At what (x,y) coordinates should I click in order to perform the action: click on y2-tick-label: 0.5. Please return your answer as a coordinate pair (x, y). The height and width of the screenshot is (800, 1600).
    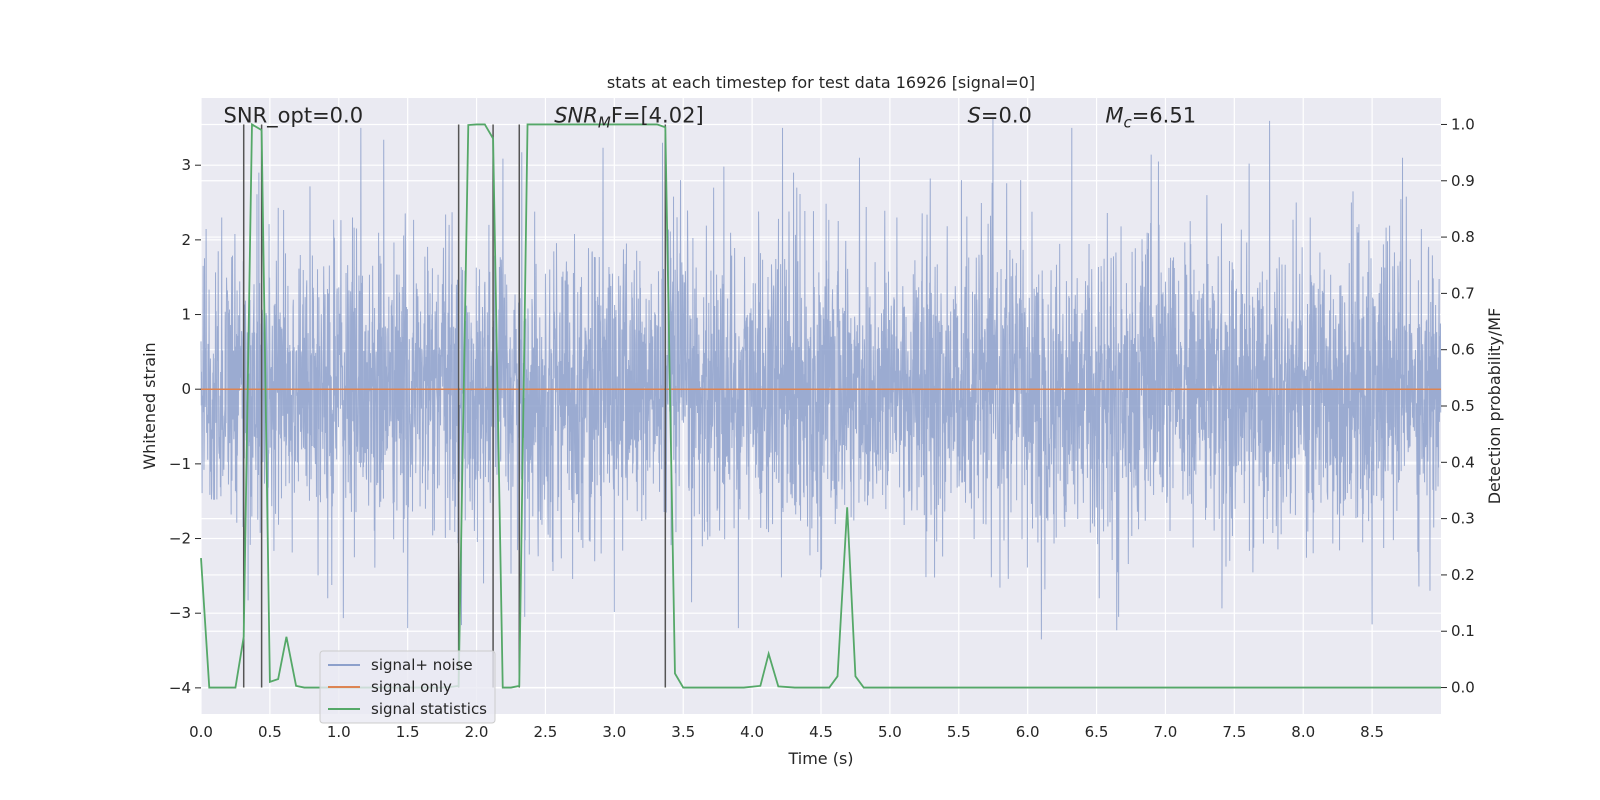
    Looking at the image, I should click on (1463, 406).